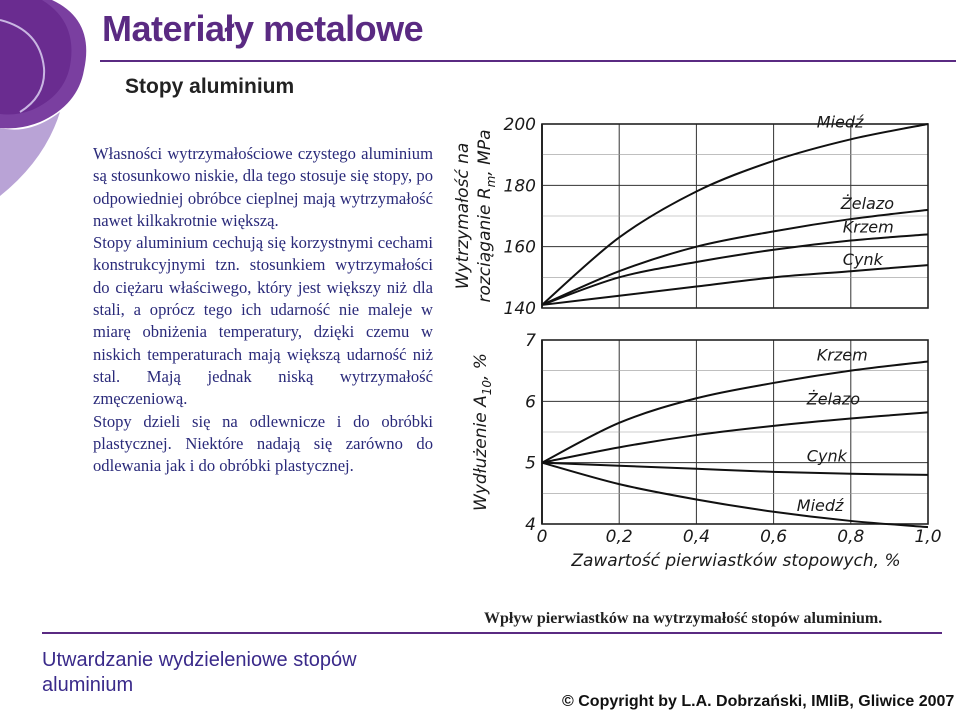 This screenshot has height=716, width=960. Describe the element at coordinates (491, 182) in the screenshot. I see `y-axis-label-sub: m` at that location.